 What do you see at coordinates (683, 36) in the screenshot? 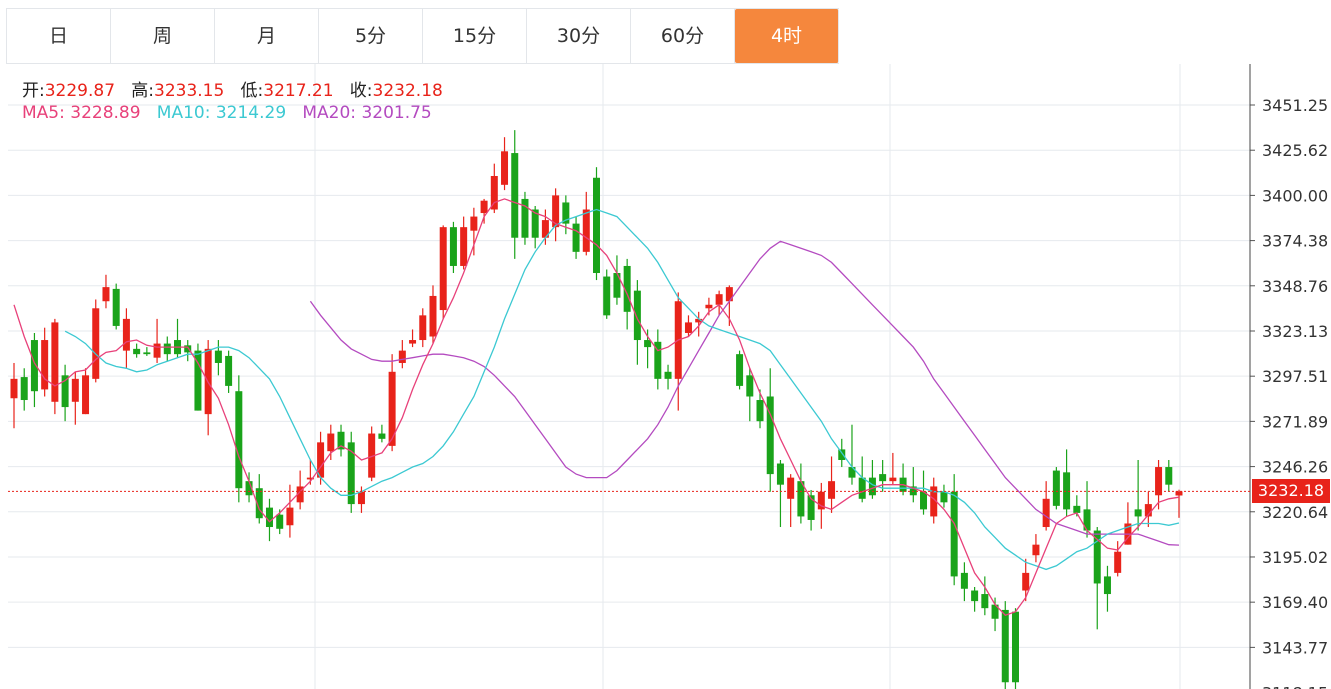
I see `tab-60min: 60分` at bounding box center [683, 36].